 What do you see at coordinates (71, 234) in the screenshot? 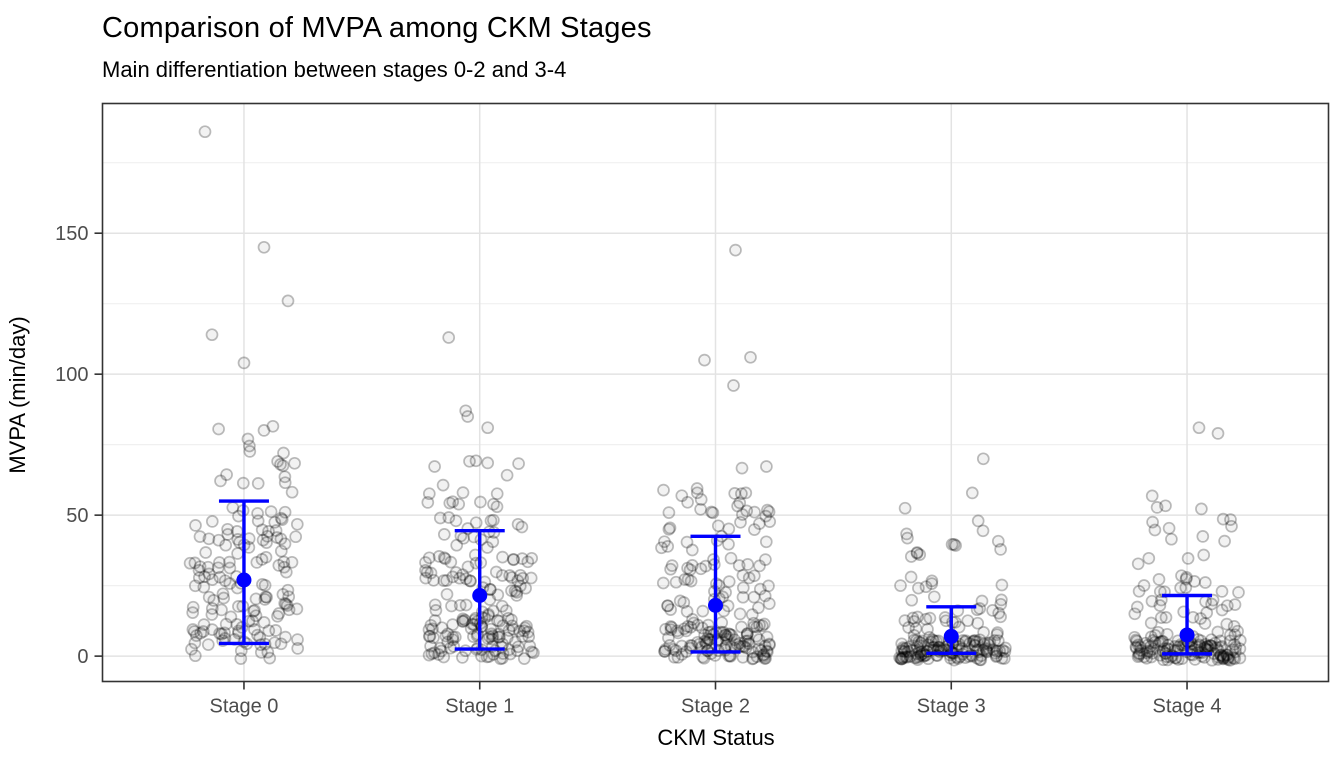
I see `y-tick-label: 150` at bounding box center [71, 234].